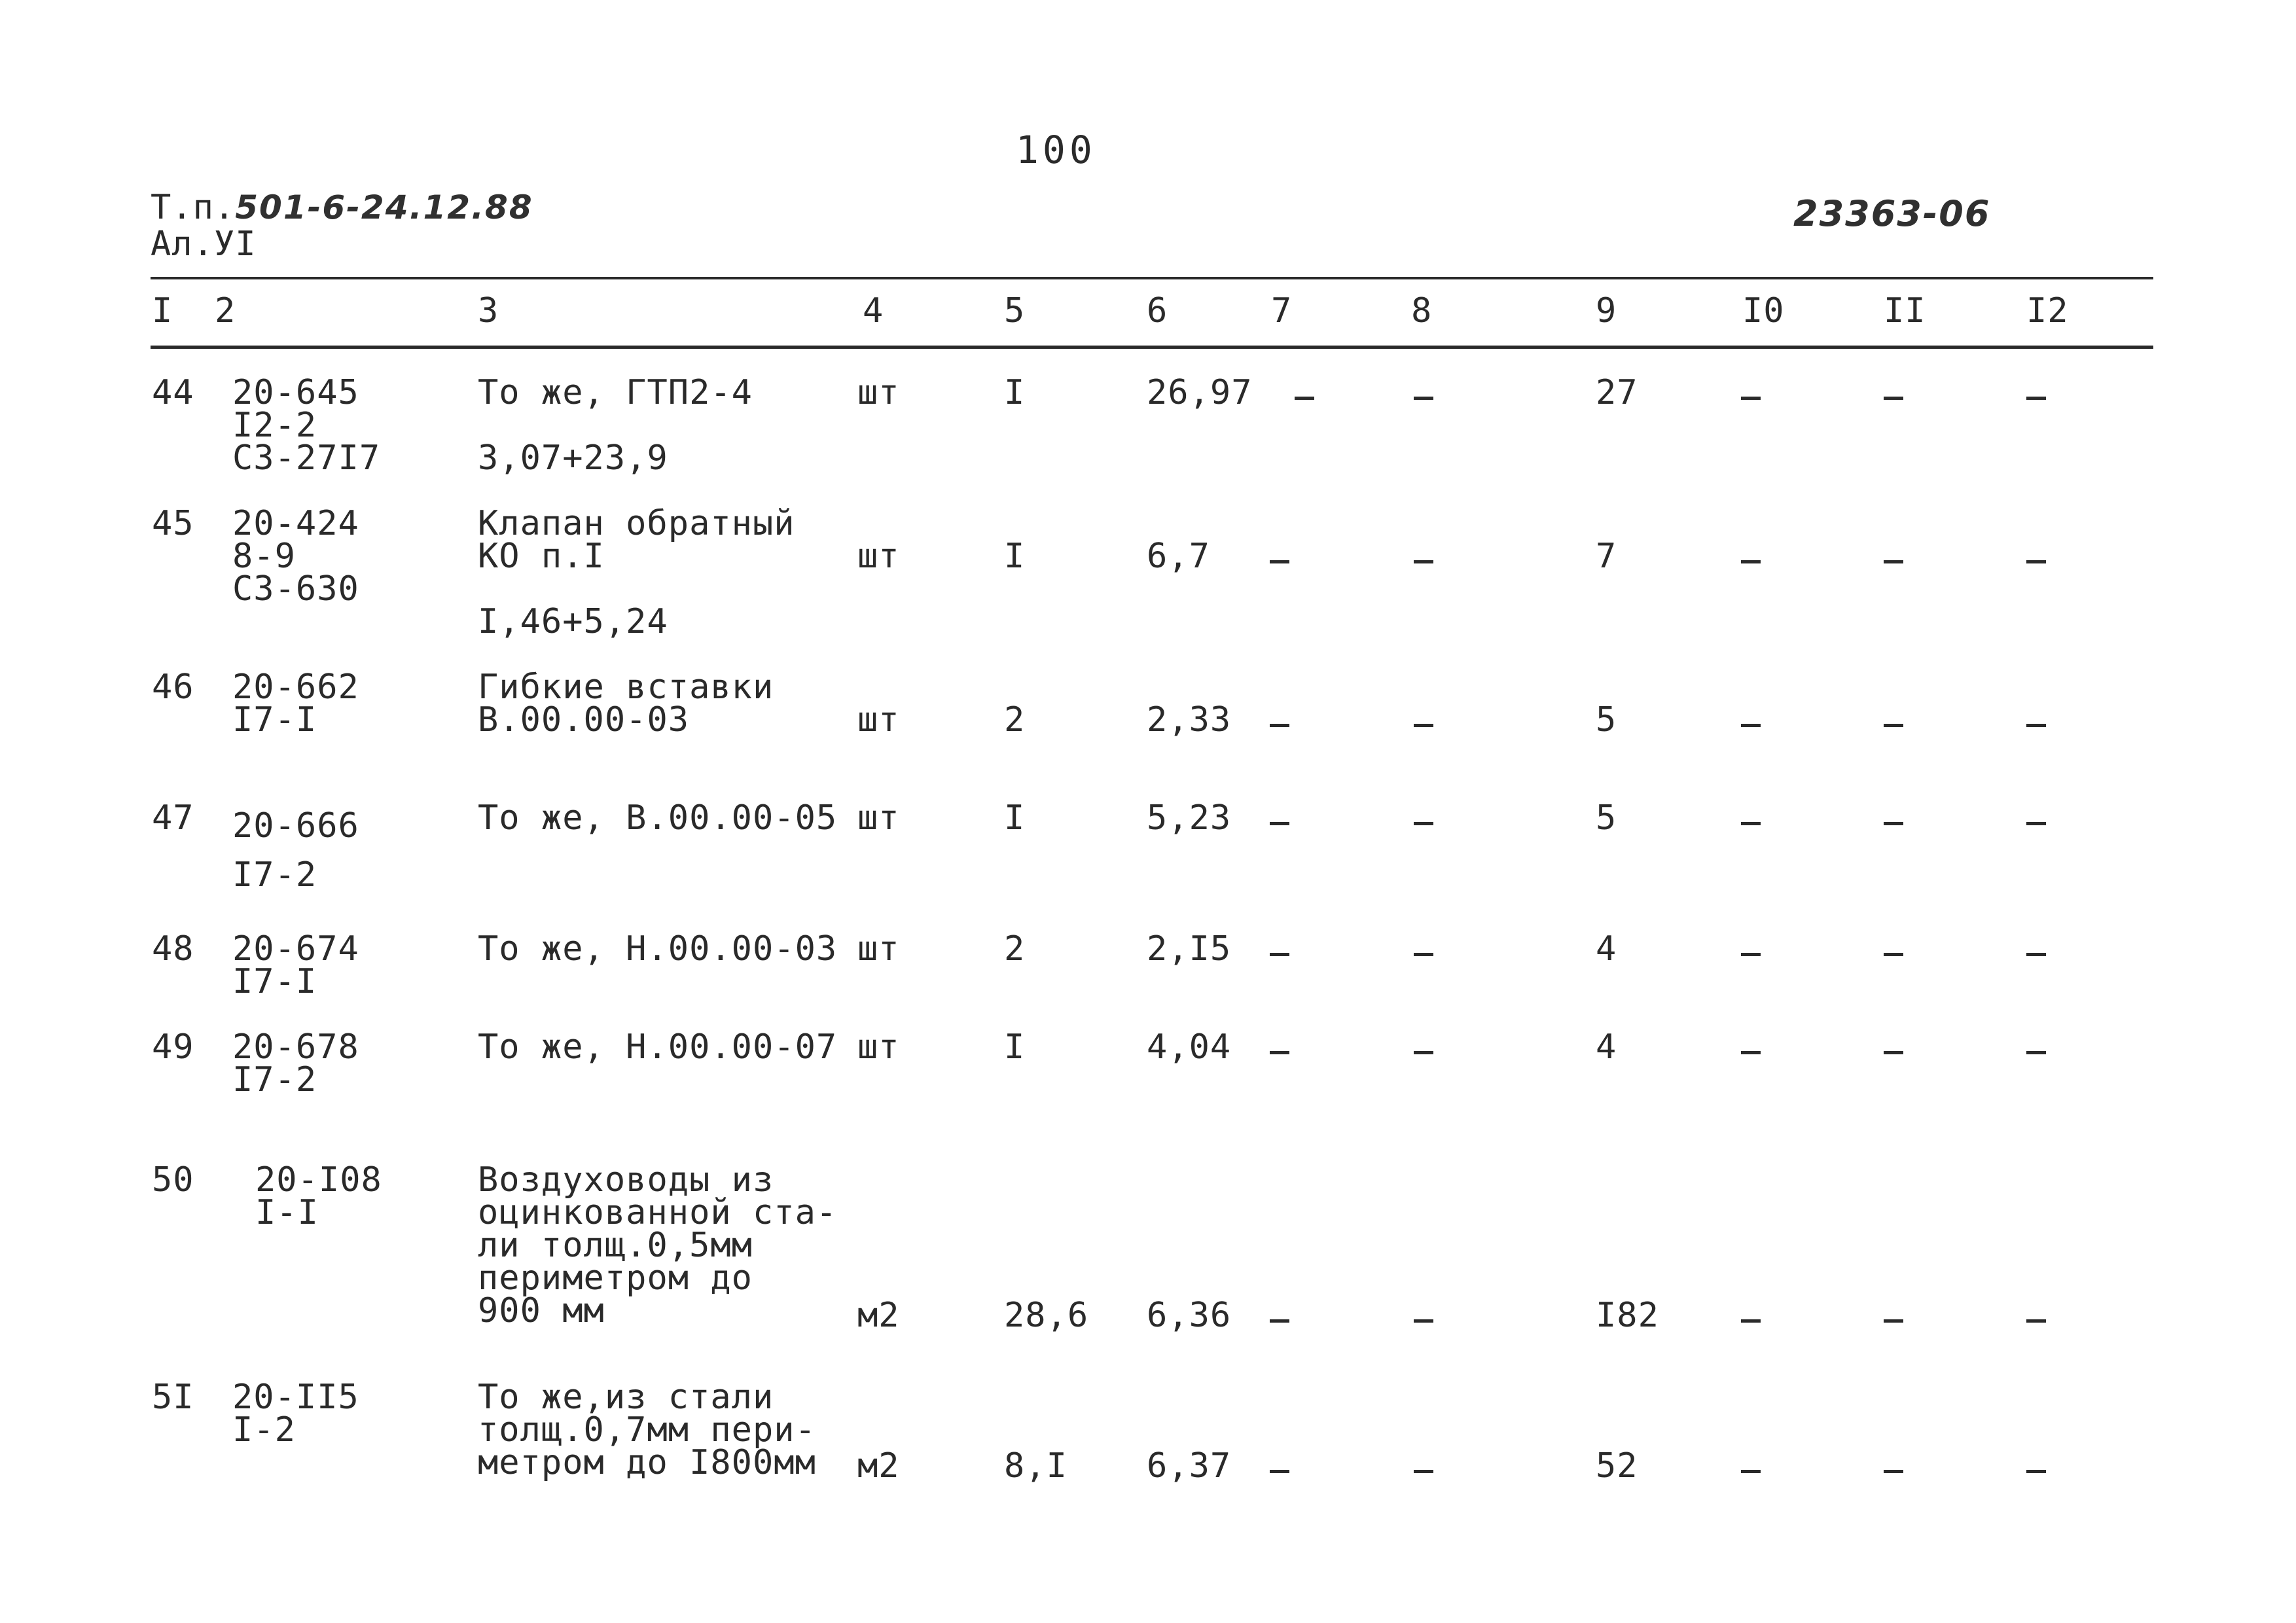 The width and height of the screenshot is (2296, 1623). What do you see at coordinates (1189, 1047) in the screenshot?
I see `unit-price: 4,04` at bounding box center [1189, 1047].